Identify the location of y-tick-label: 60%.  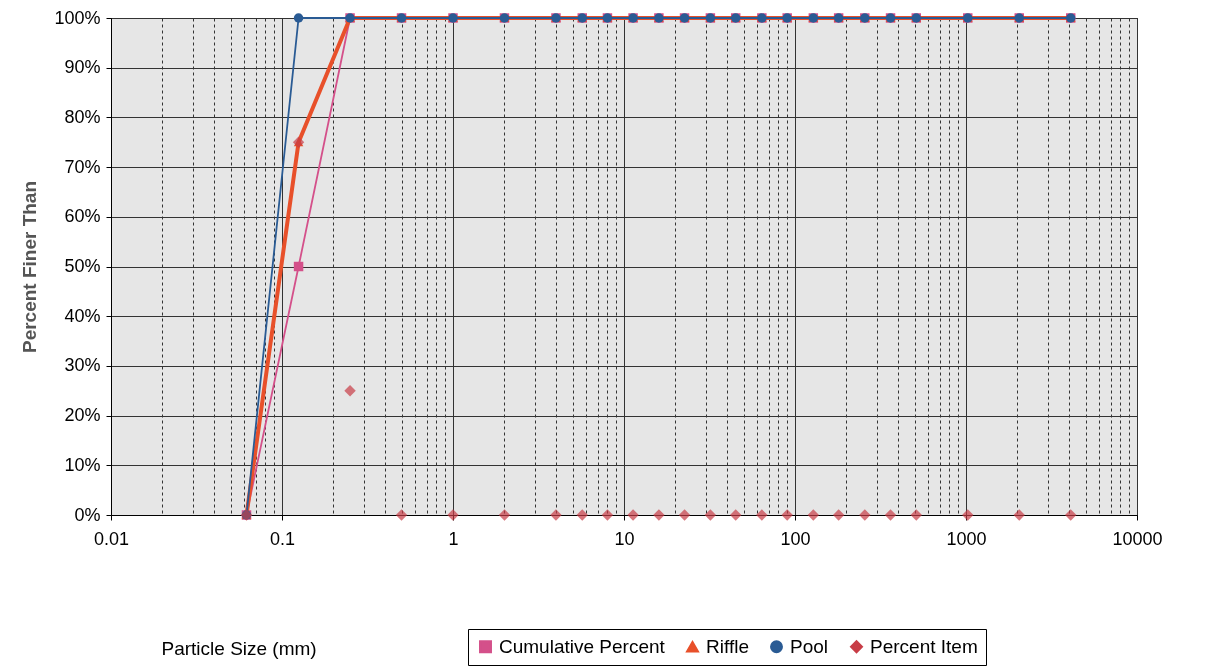
(82, 216).